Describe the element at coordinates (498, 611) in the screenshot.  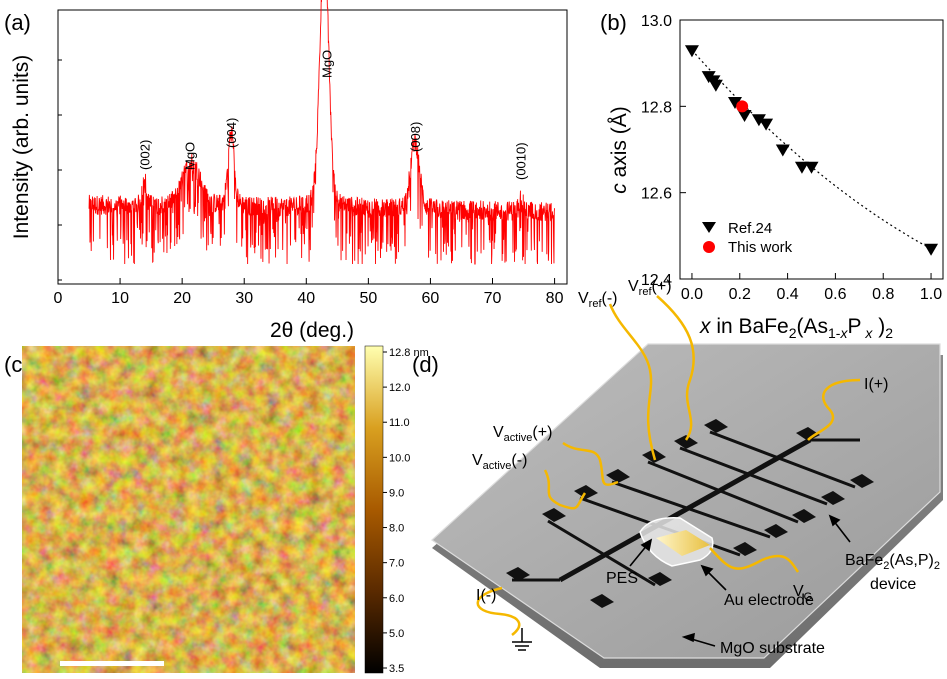
I see `wire-i-minus` at that location.